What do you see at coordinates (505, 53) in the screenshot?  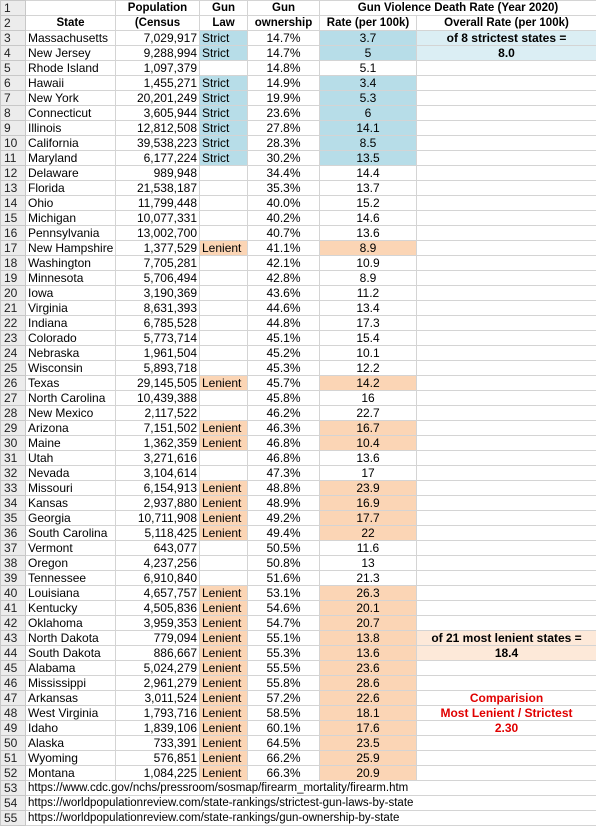 I see `strict-summary-value: 8.0` at bounding box center [505, 53].